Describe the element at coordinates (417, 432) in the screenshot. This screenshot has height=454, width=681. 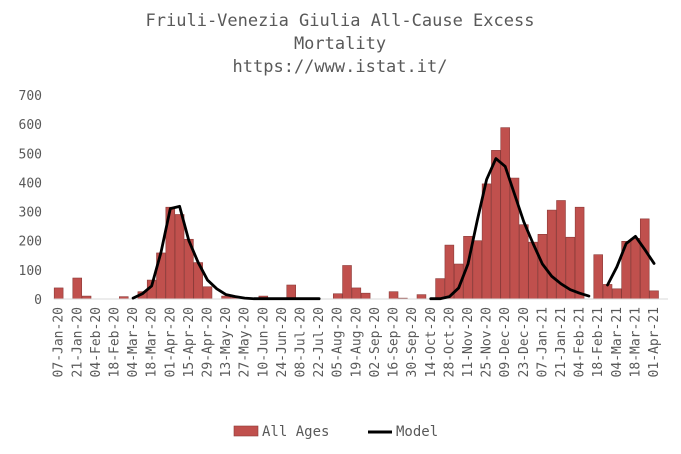
I see `legend-label-model: Model` at that location.